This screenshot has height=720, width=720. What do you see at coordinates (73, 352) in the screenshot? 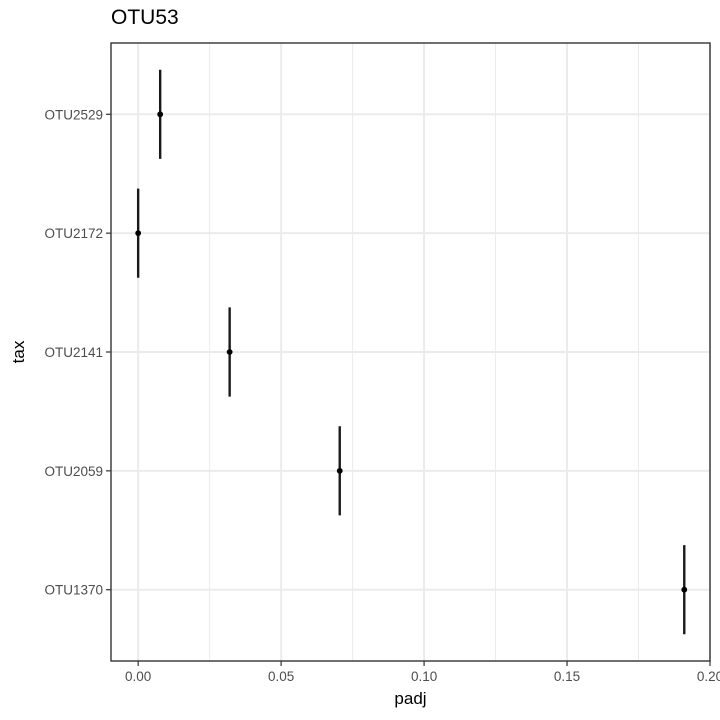
I see `y-tick-label: OTU2141` at bounding box center [73, 352].